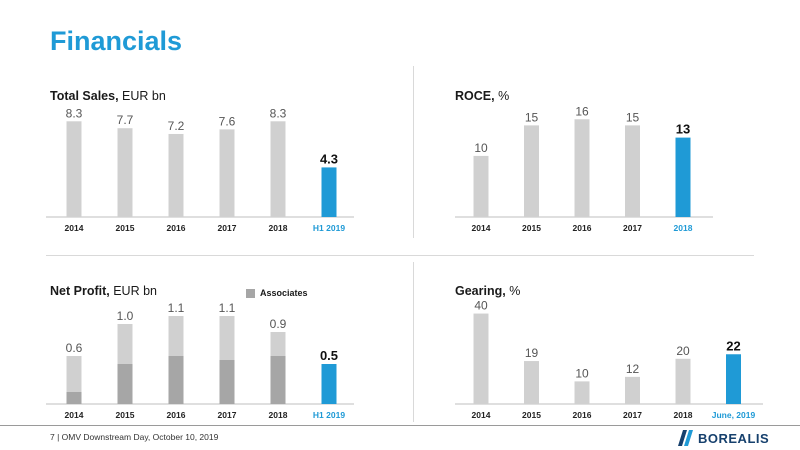  I want to click on gearing-tick-label-0: 2014, so click(481, 415).